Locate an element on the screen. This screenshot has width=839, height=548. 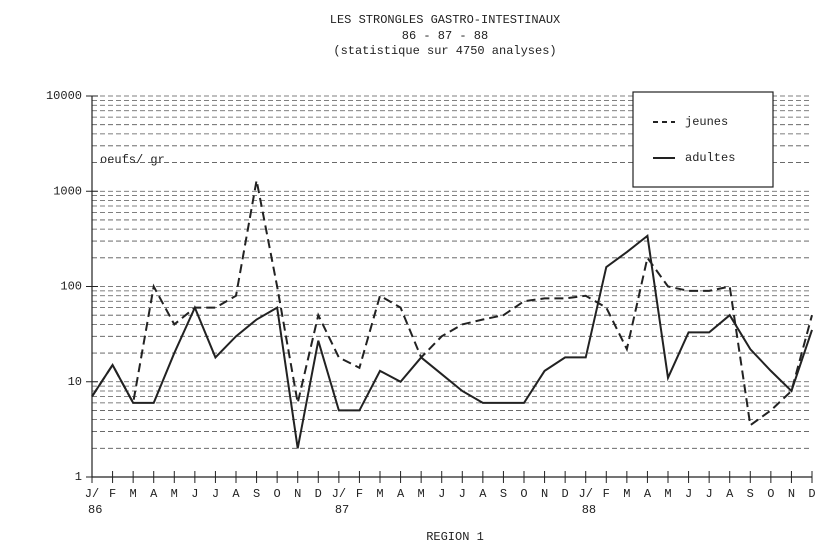
y-tick-label: 1000 is located at coordinates (67, 191).